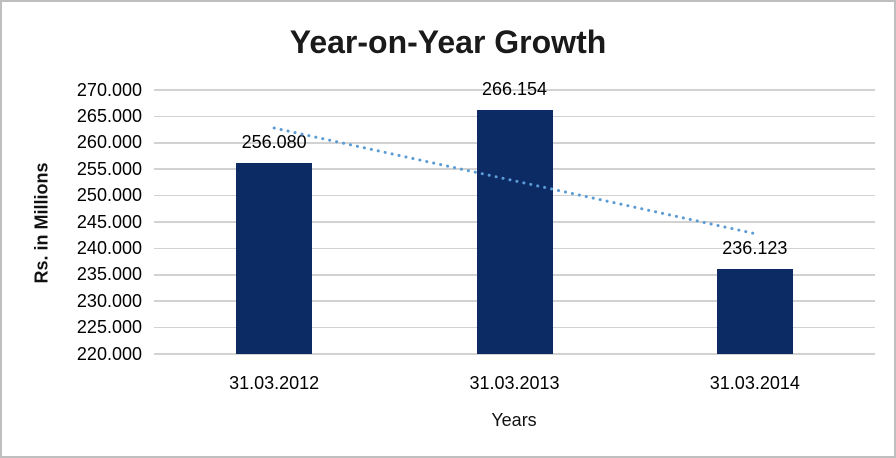 The image size is (896, 458). What do you see at coordinates (109, 353) in the screenshot?
I see `y-tick-label: 220.000` at bounding box center [109, 353].